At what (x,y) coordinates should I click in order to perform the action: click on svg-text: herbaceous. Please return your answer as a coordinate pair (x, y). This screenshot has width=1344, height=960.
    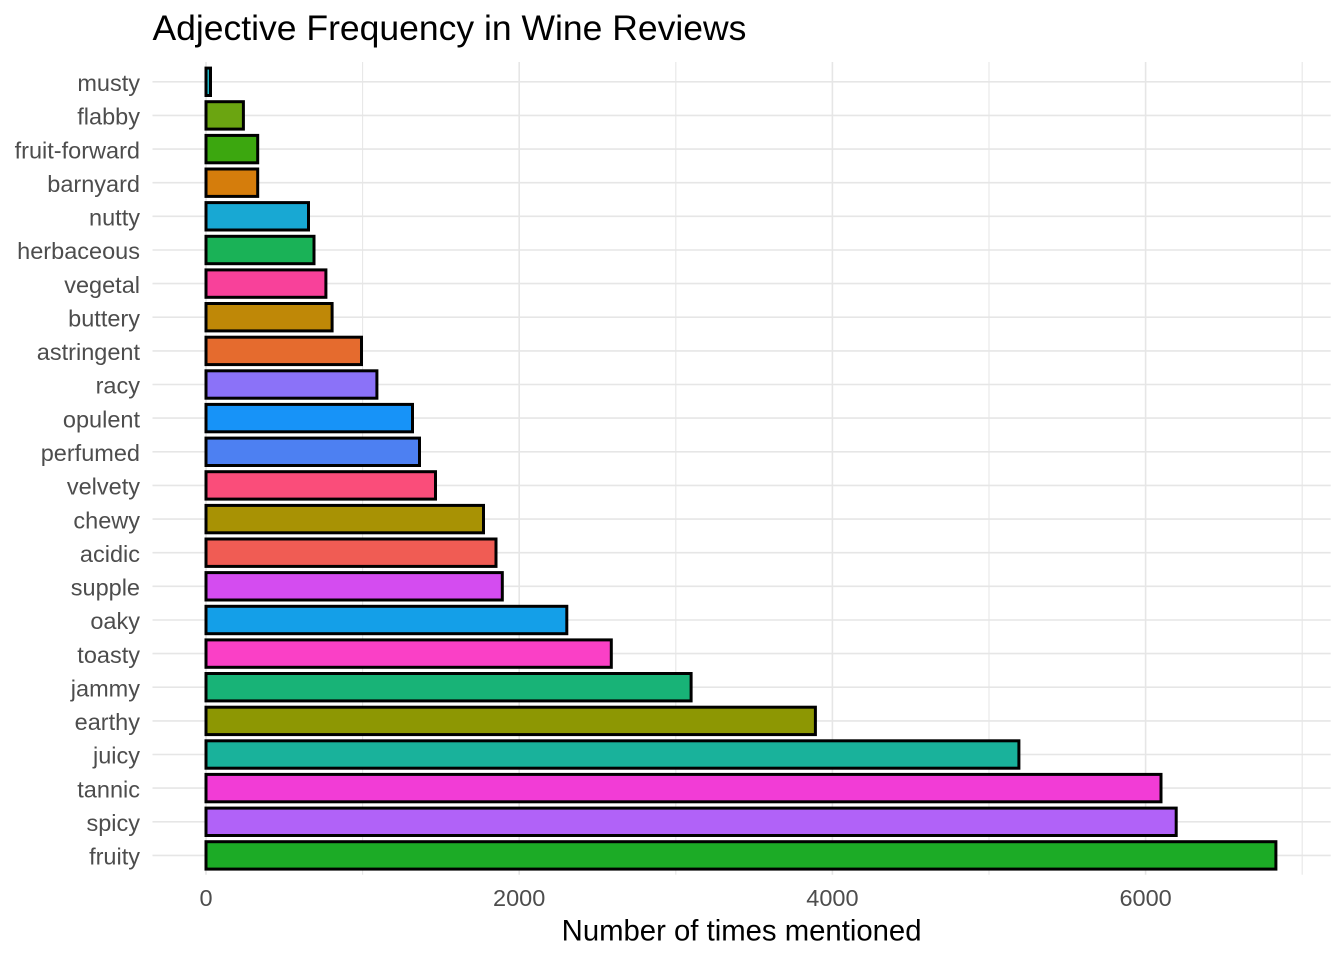
    Looking at the image, I should click on (78, 251).